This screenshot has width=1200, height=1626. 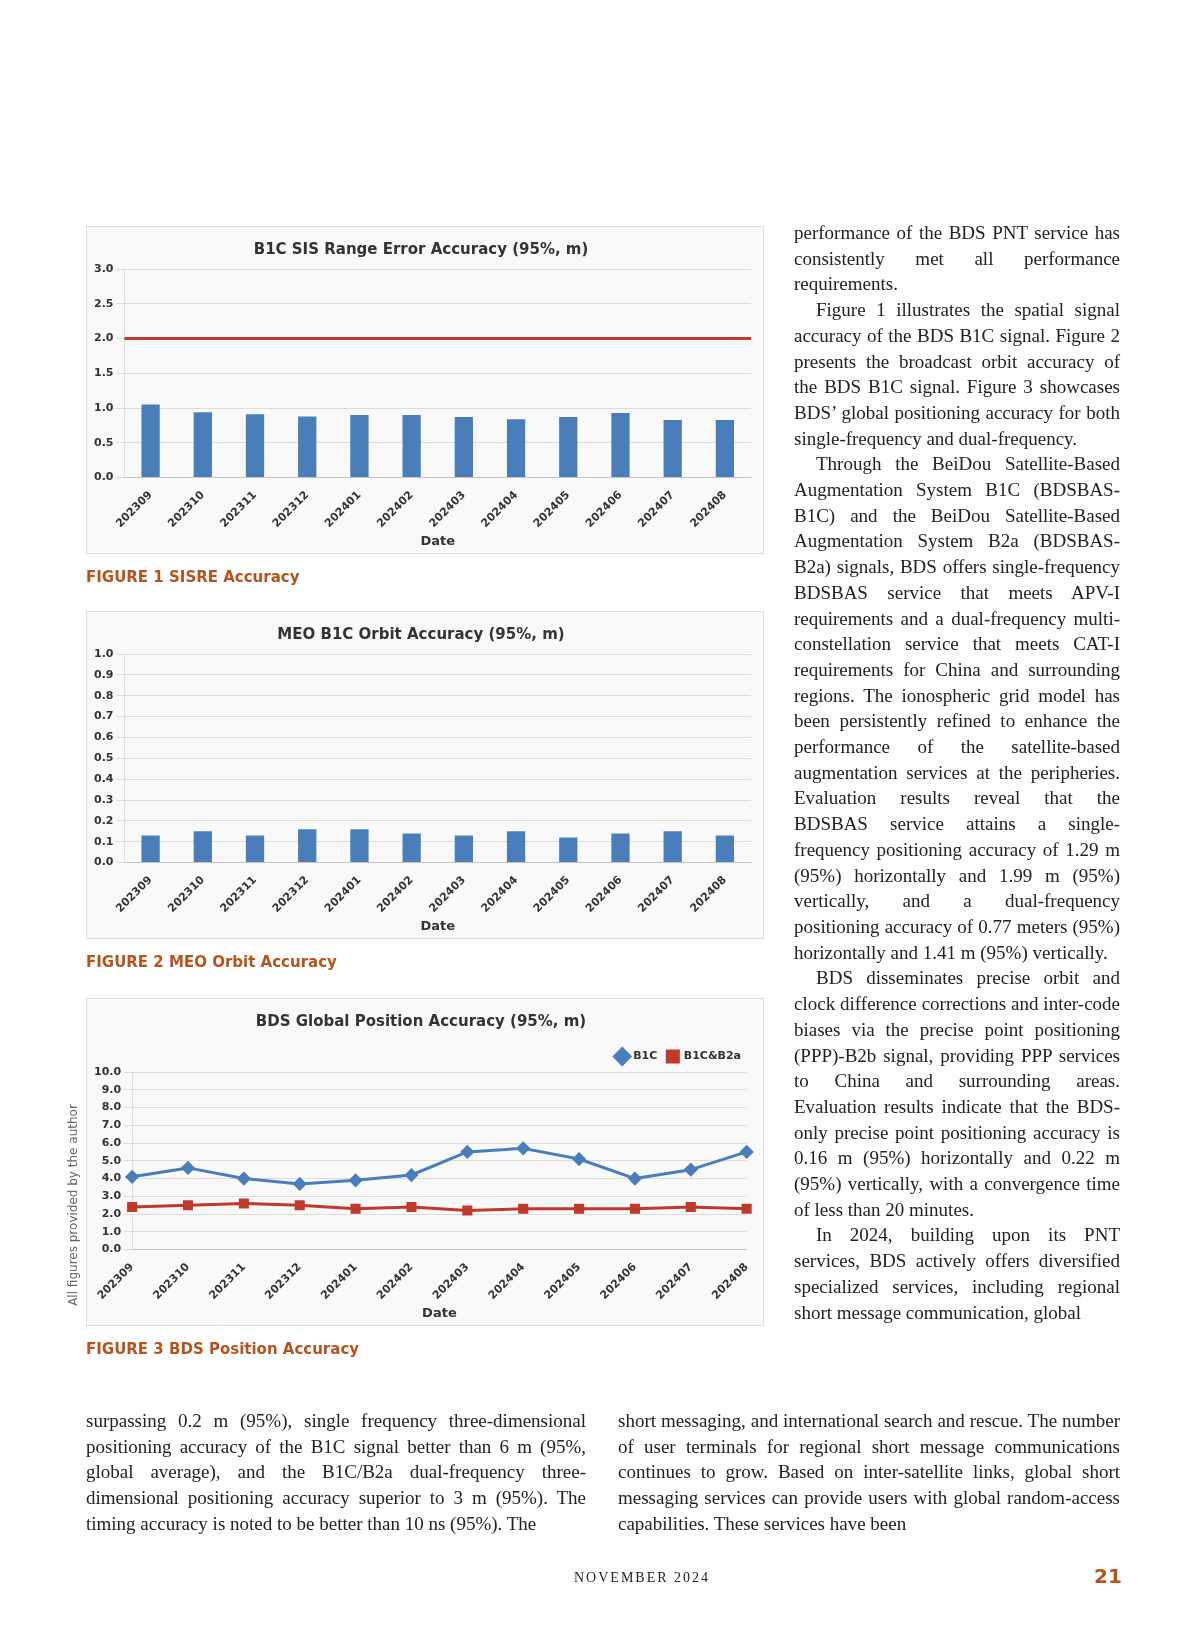 What do you see at coordinates (103, 799) in the screenshot?
I see `y-tick-label: 0.3` at bounding box center [103, 799].